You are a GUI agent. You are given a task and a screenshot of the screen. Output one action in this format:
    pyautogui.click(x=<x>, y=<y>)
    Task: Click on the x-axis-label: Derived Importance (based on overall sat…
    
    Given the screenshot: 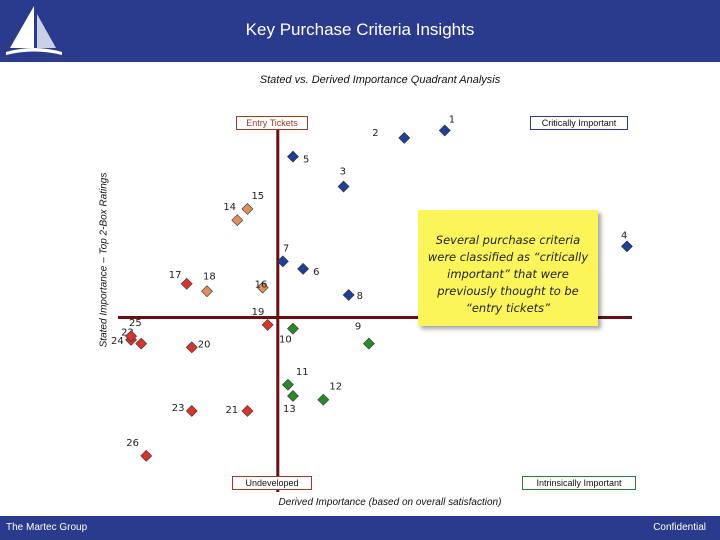 What is the action you would take?
    pyautogui.click(x=390, y=502)
    